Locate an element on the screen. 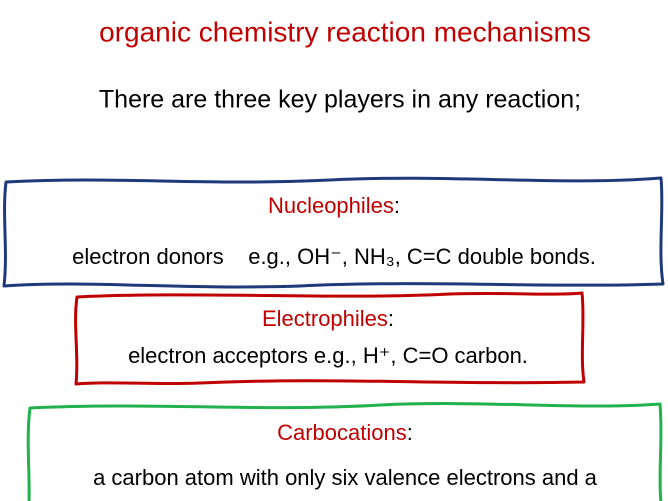 Image resolution: width=668 pixels, height=501 pixels. box-heading: Carbocations: is located at coordinates (345, 432).